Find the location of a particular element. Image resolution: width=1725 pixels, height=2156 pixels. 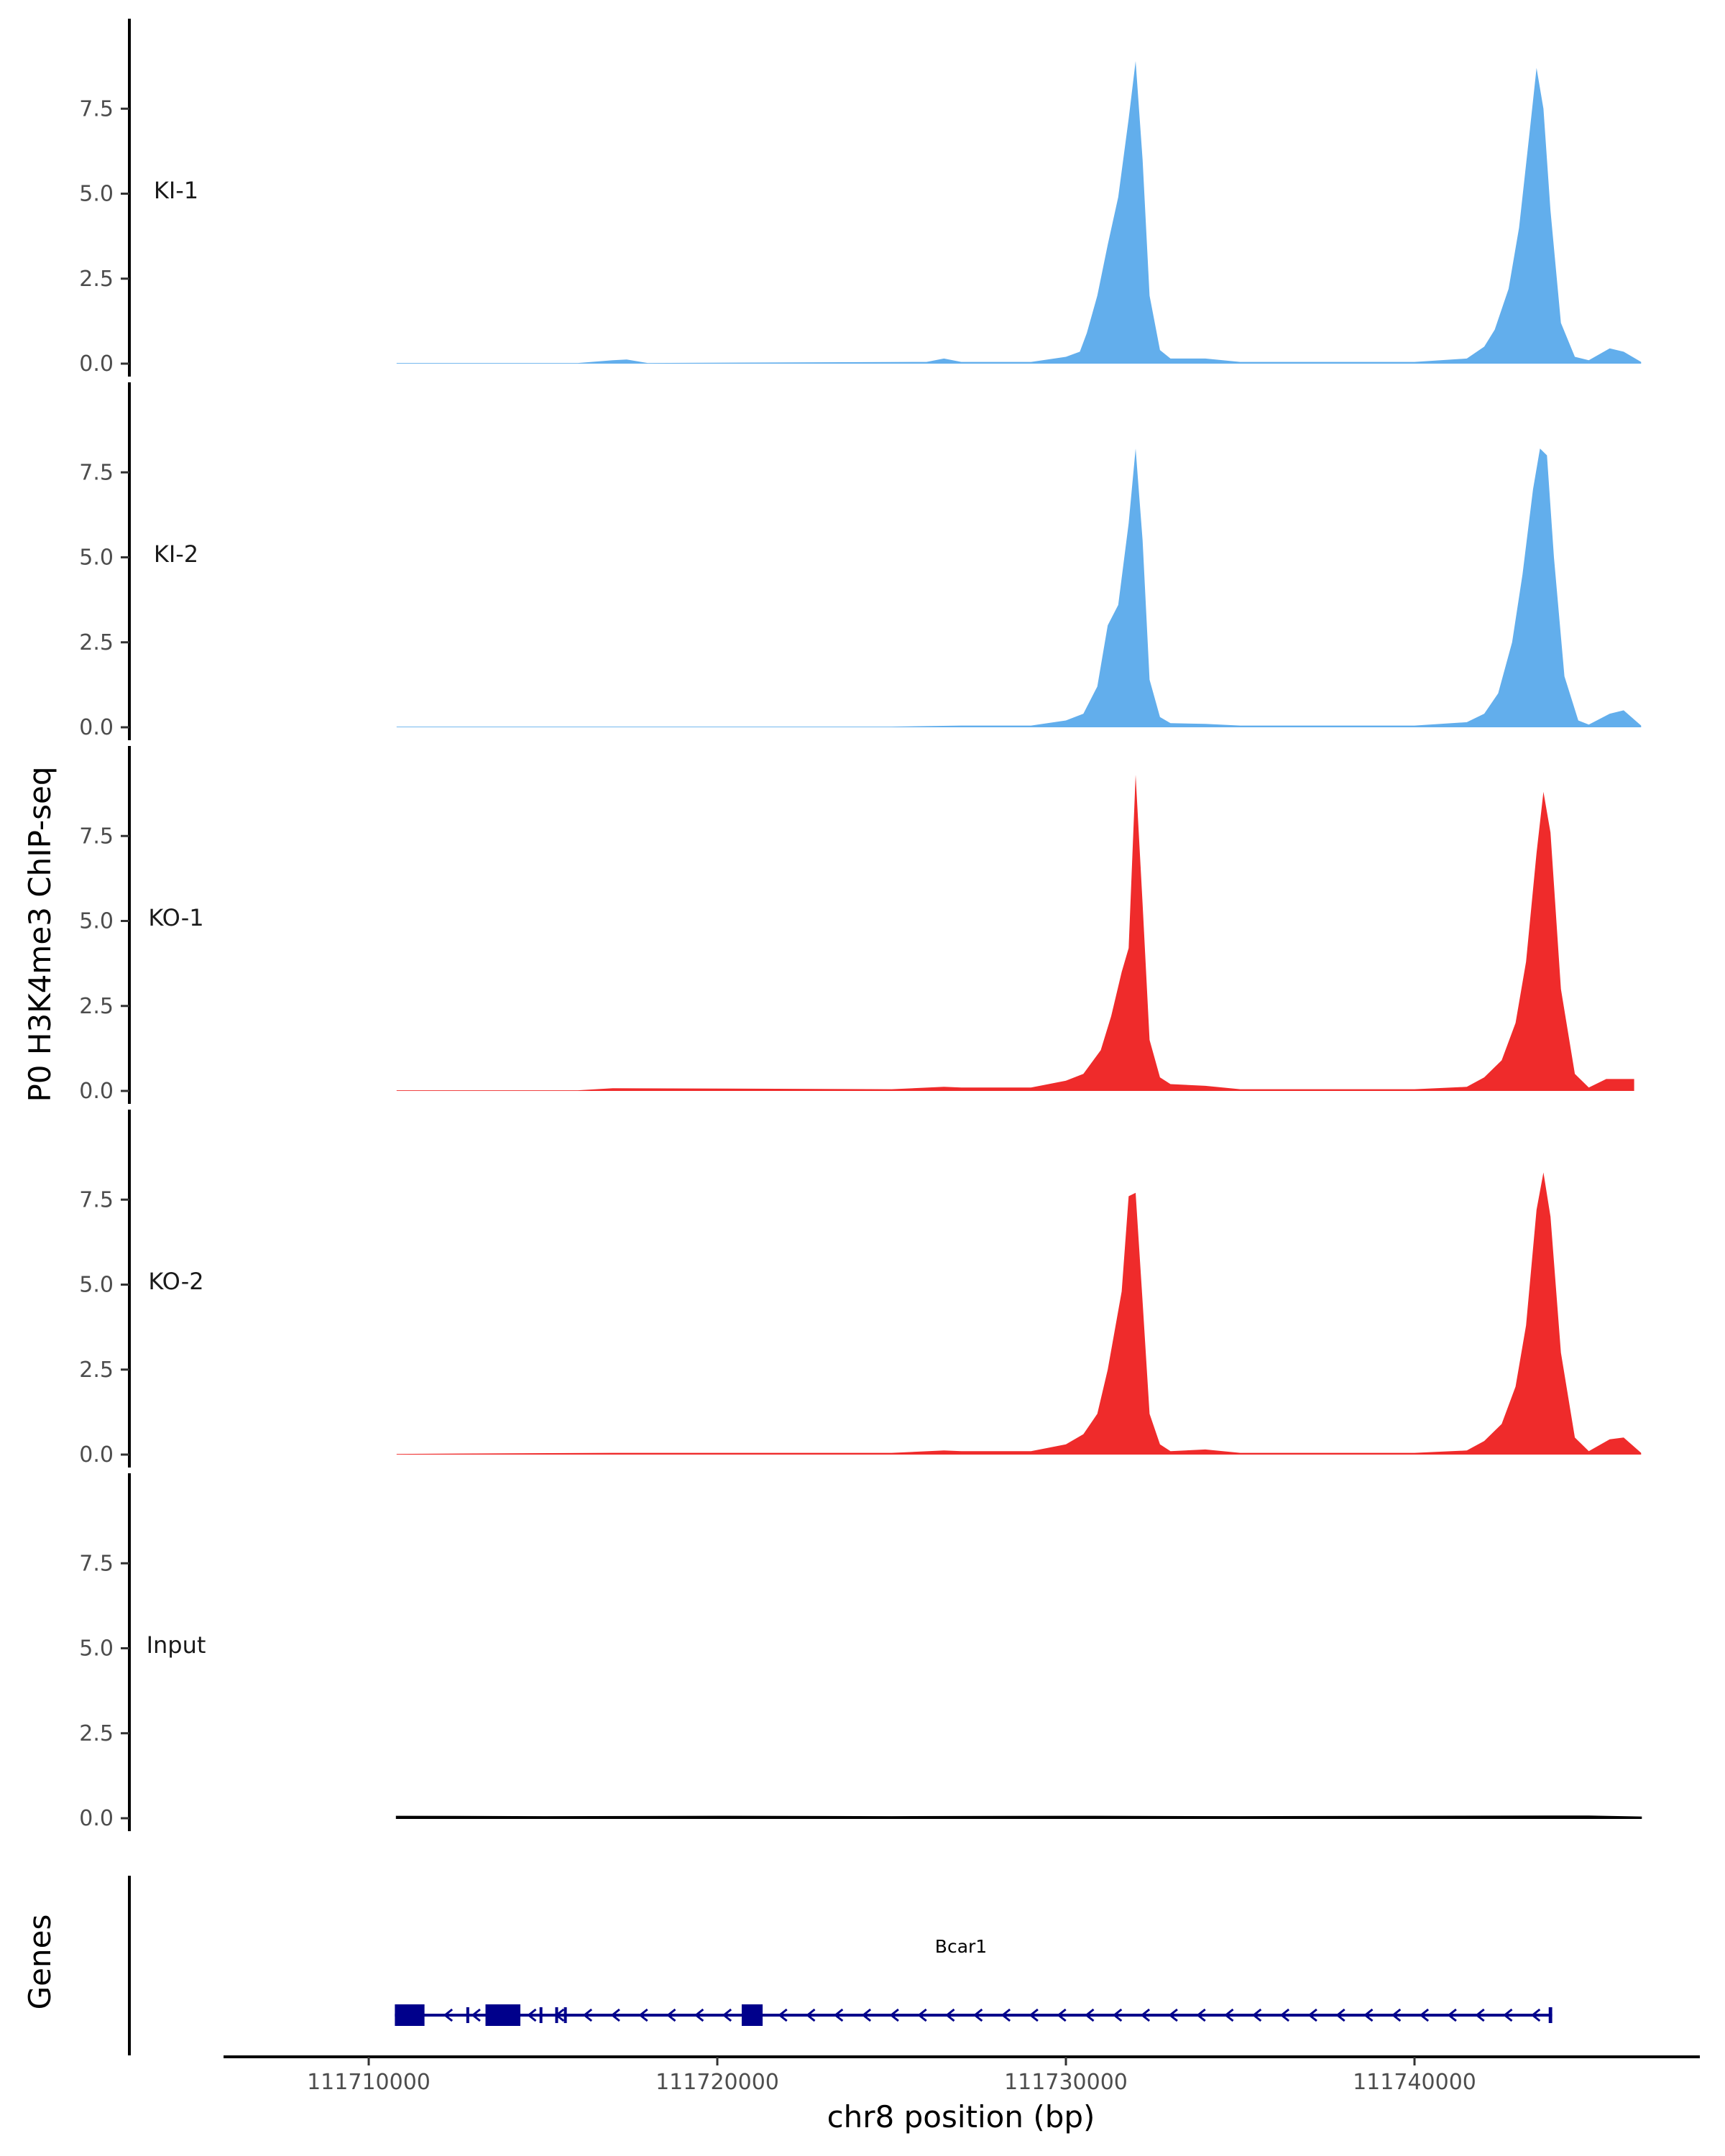

track-KO-1: 0.0 2.5 5.0 7.5 KO-1 is located at coordinates (856, 925).